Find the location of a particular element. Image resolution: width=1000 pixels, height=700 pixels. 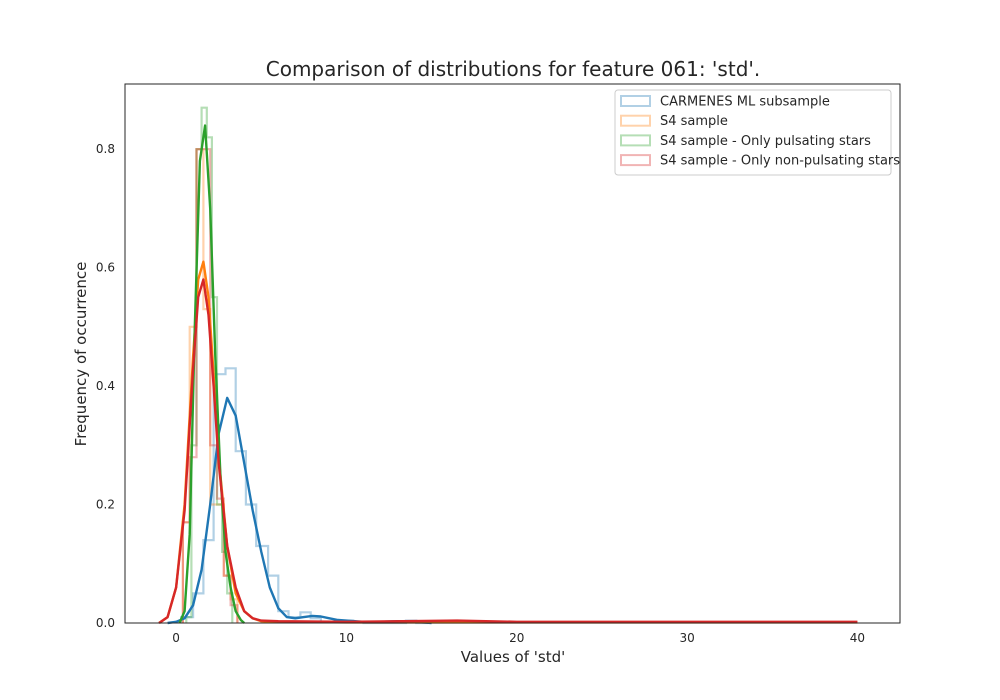

y-tick-label: 0.6 is located at coordinates (105, 268).